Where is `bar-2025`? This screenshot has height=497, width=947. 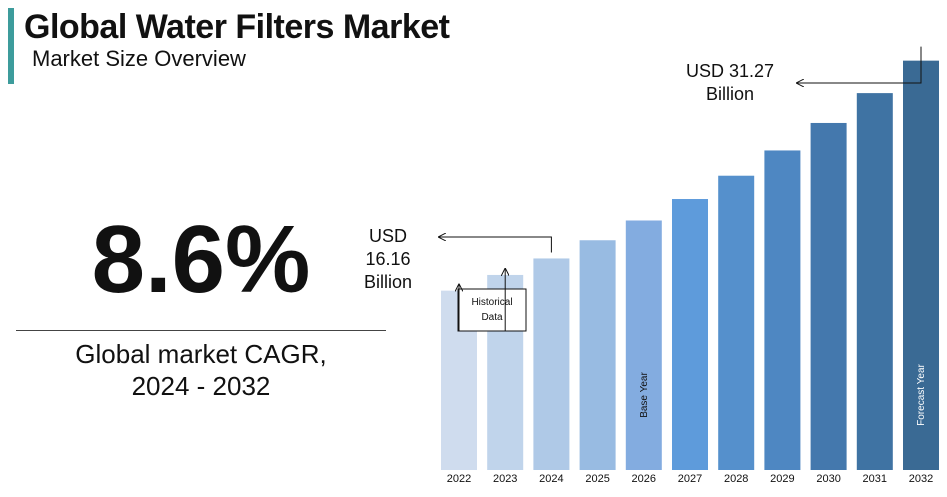
bar-2025 is located at coordinates (597, 355).